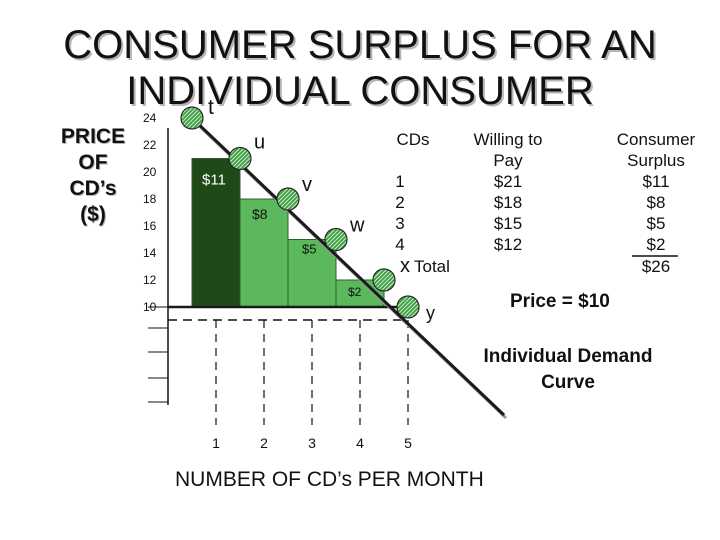  What do you see at coordinates (93, 176) in the screenshot?
I see `y-axis-label: PRICE OF CD’s ($)` at bounding box center [93, 176].